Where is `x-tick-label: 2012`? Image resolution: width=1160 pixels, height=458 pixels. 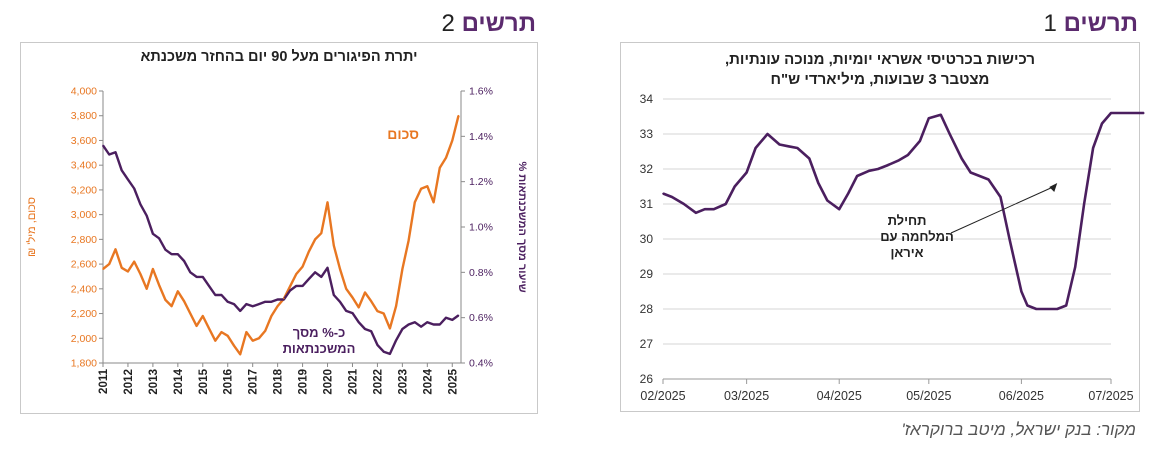 x-tick-label: 2012 is located at coordinates (129, 382).